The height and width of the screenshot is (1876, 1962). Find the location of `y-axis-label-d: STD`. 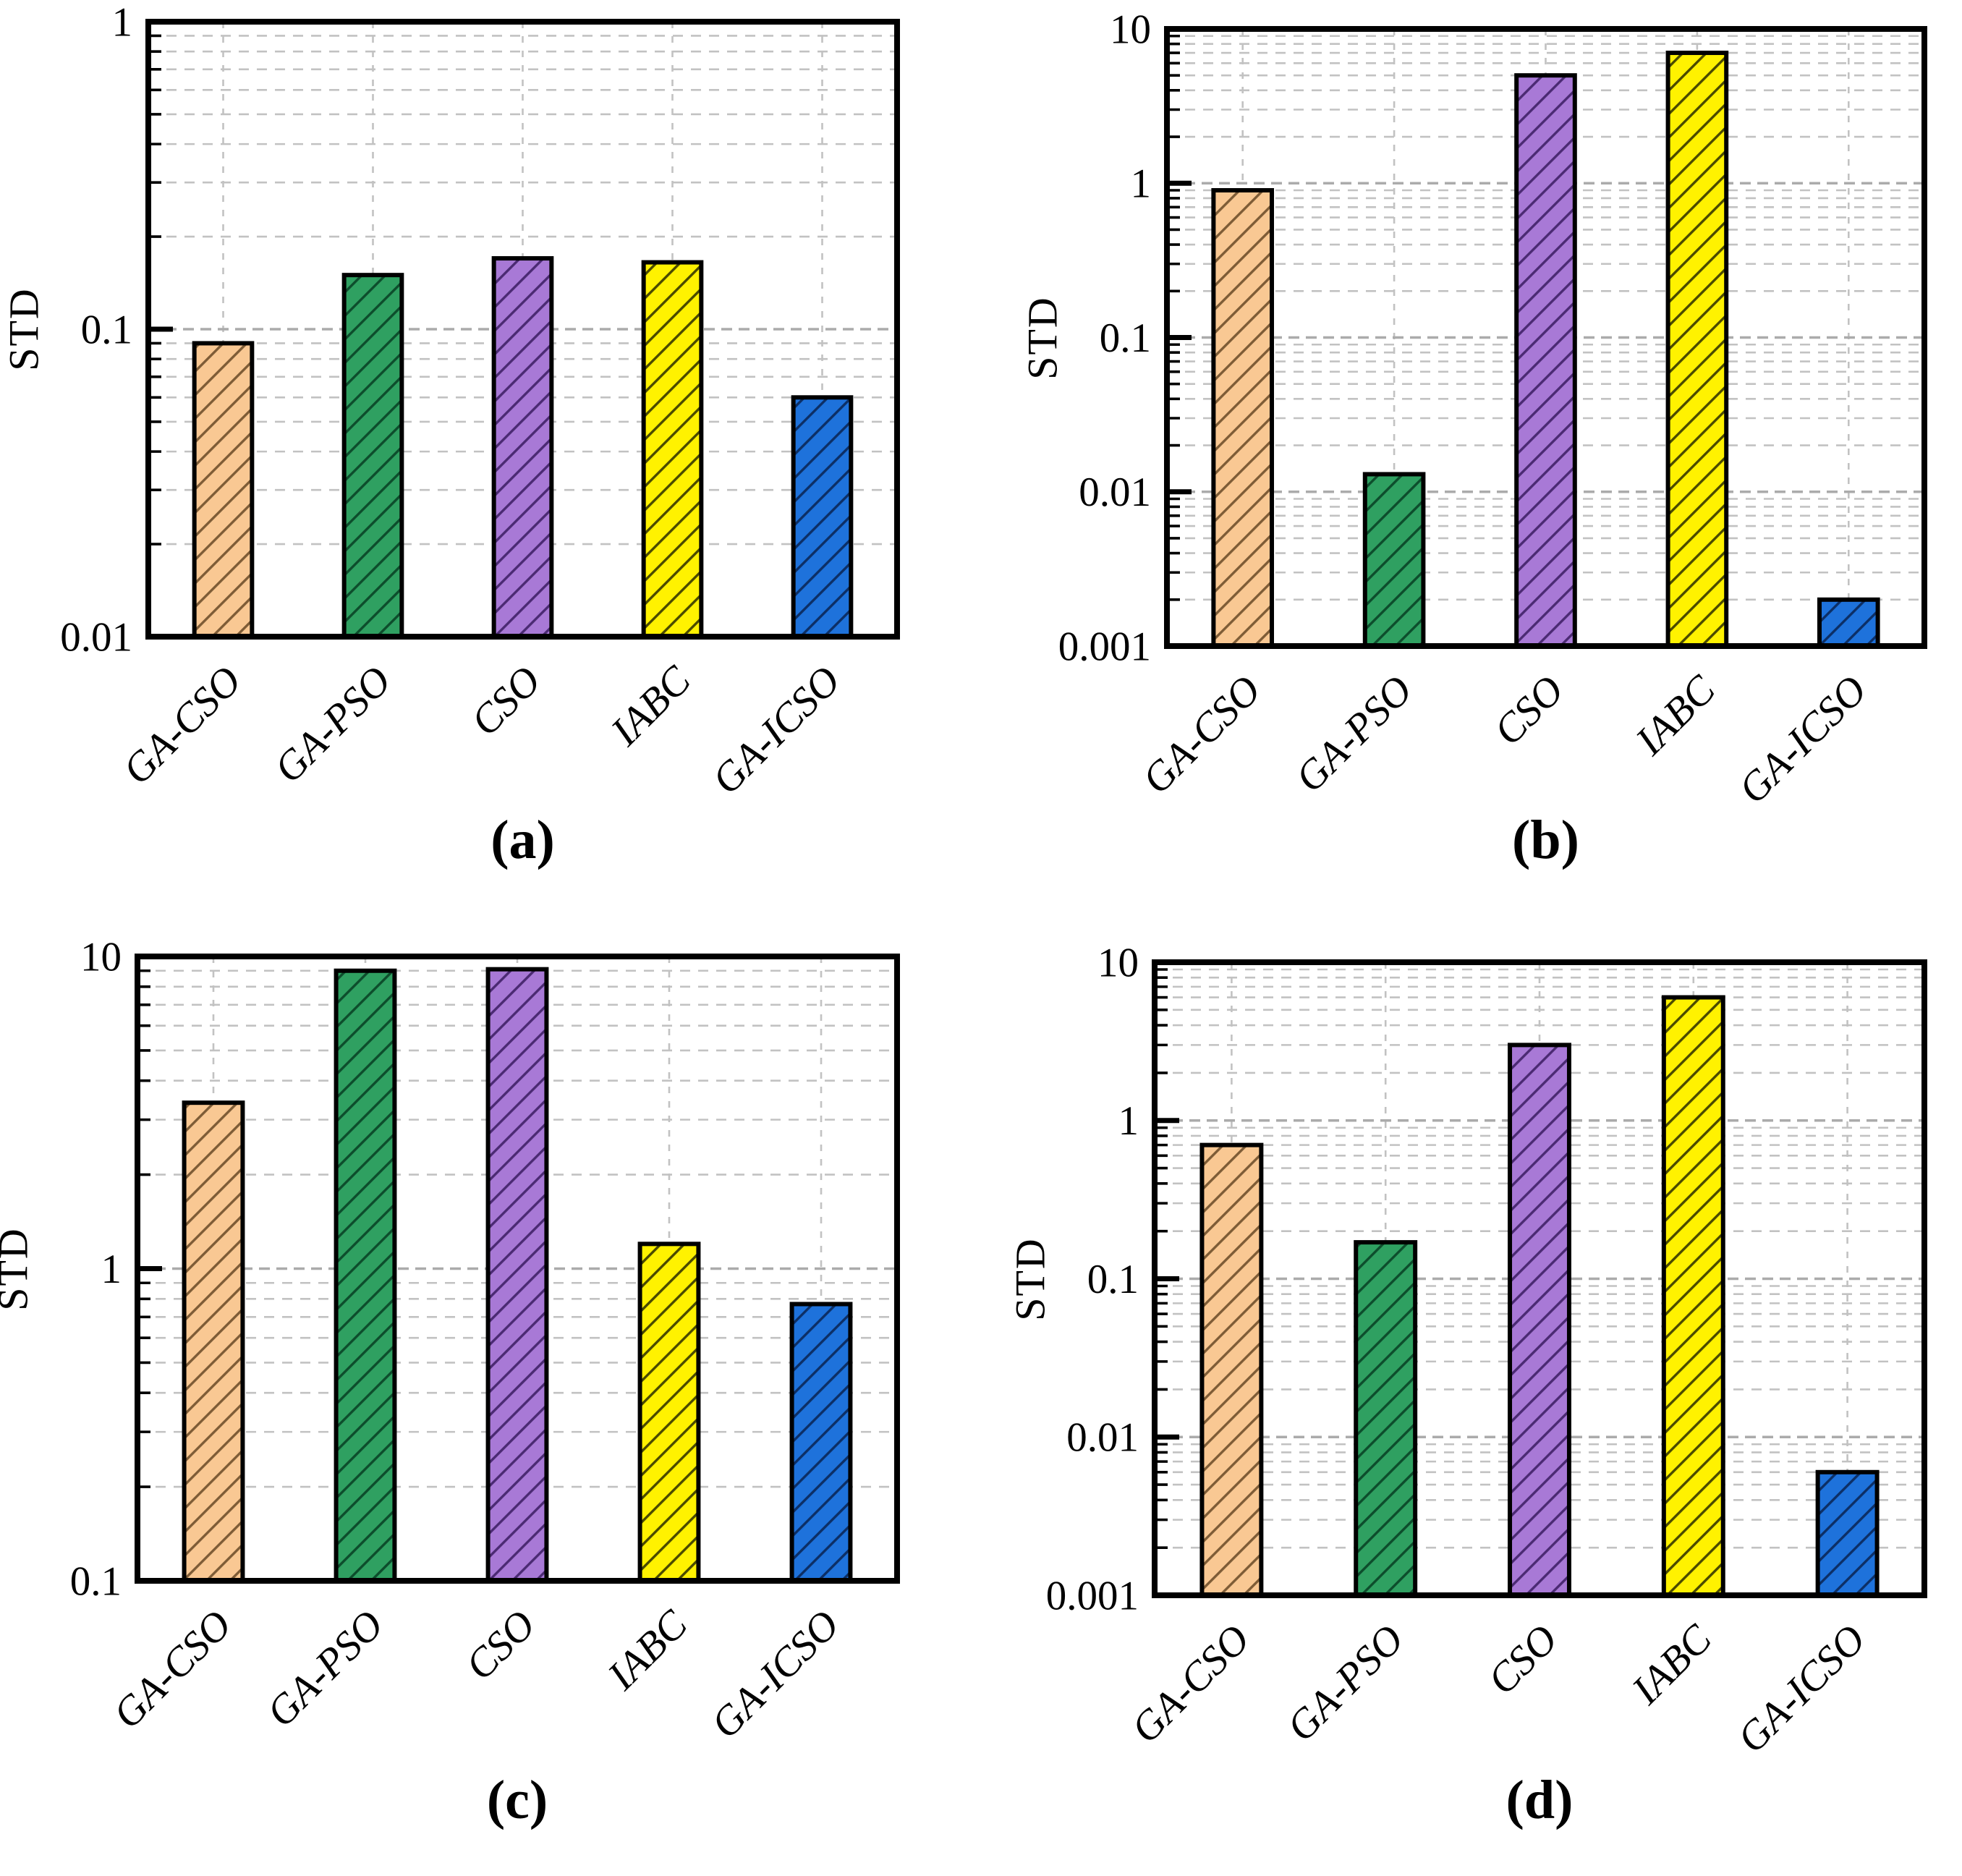

y-axis-label-d: STD is located at coordinates (1030, 1278).